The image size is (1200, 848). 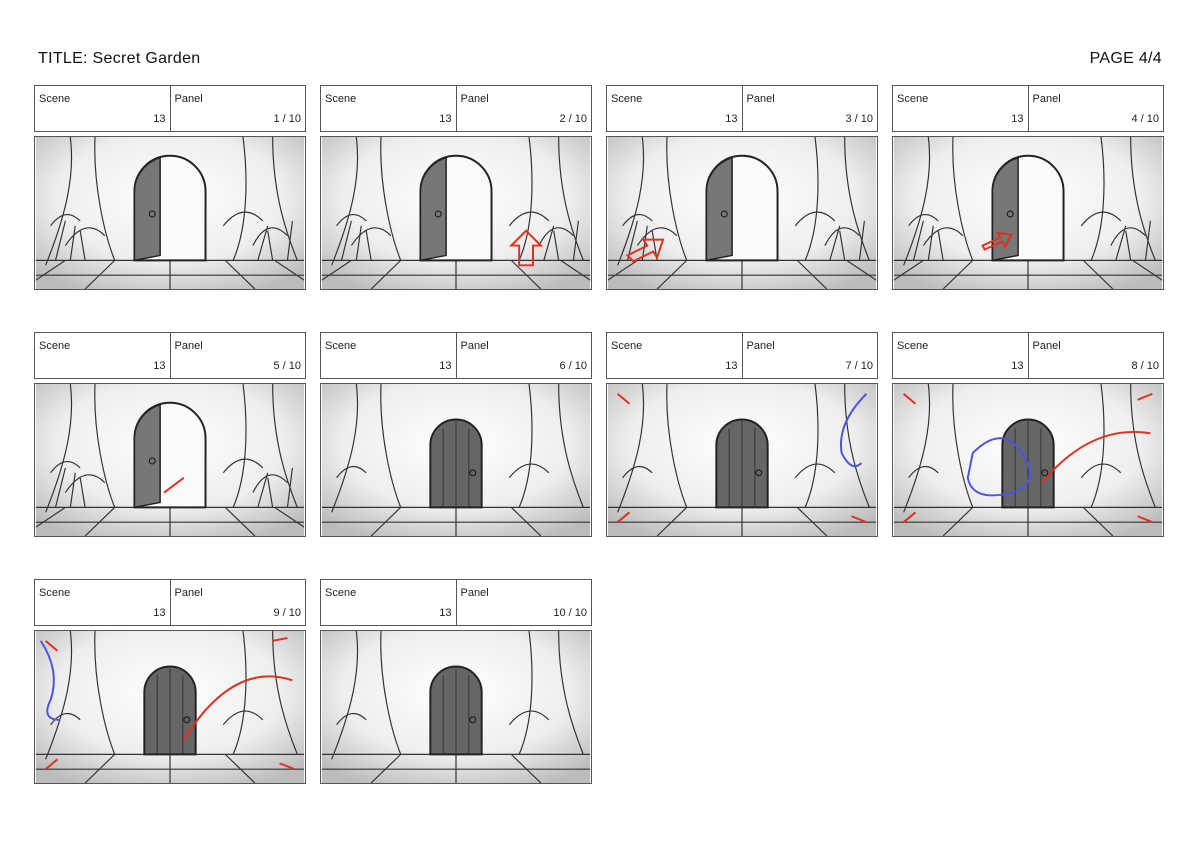 I want to click on panel-number: 2 / 10, so click(x=573, y=119).